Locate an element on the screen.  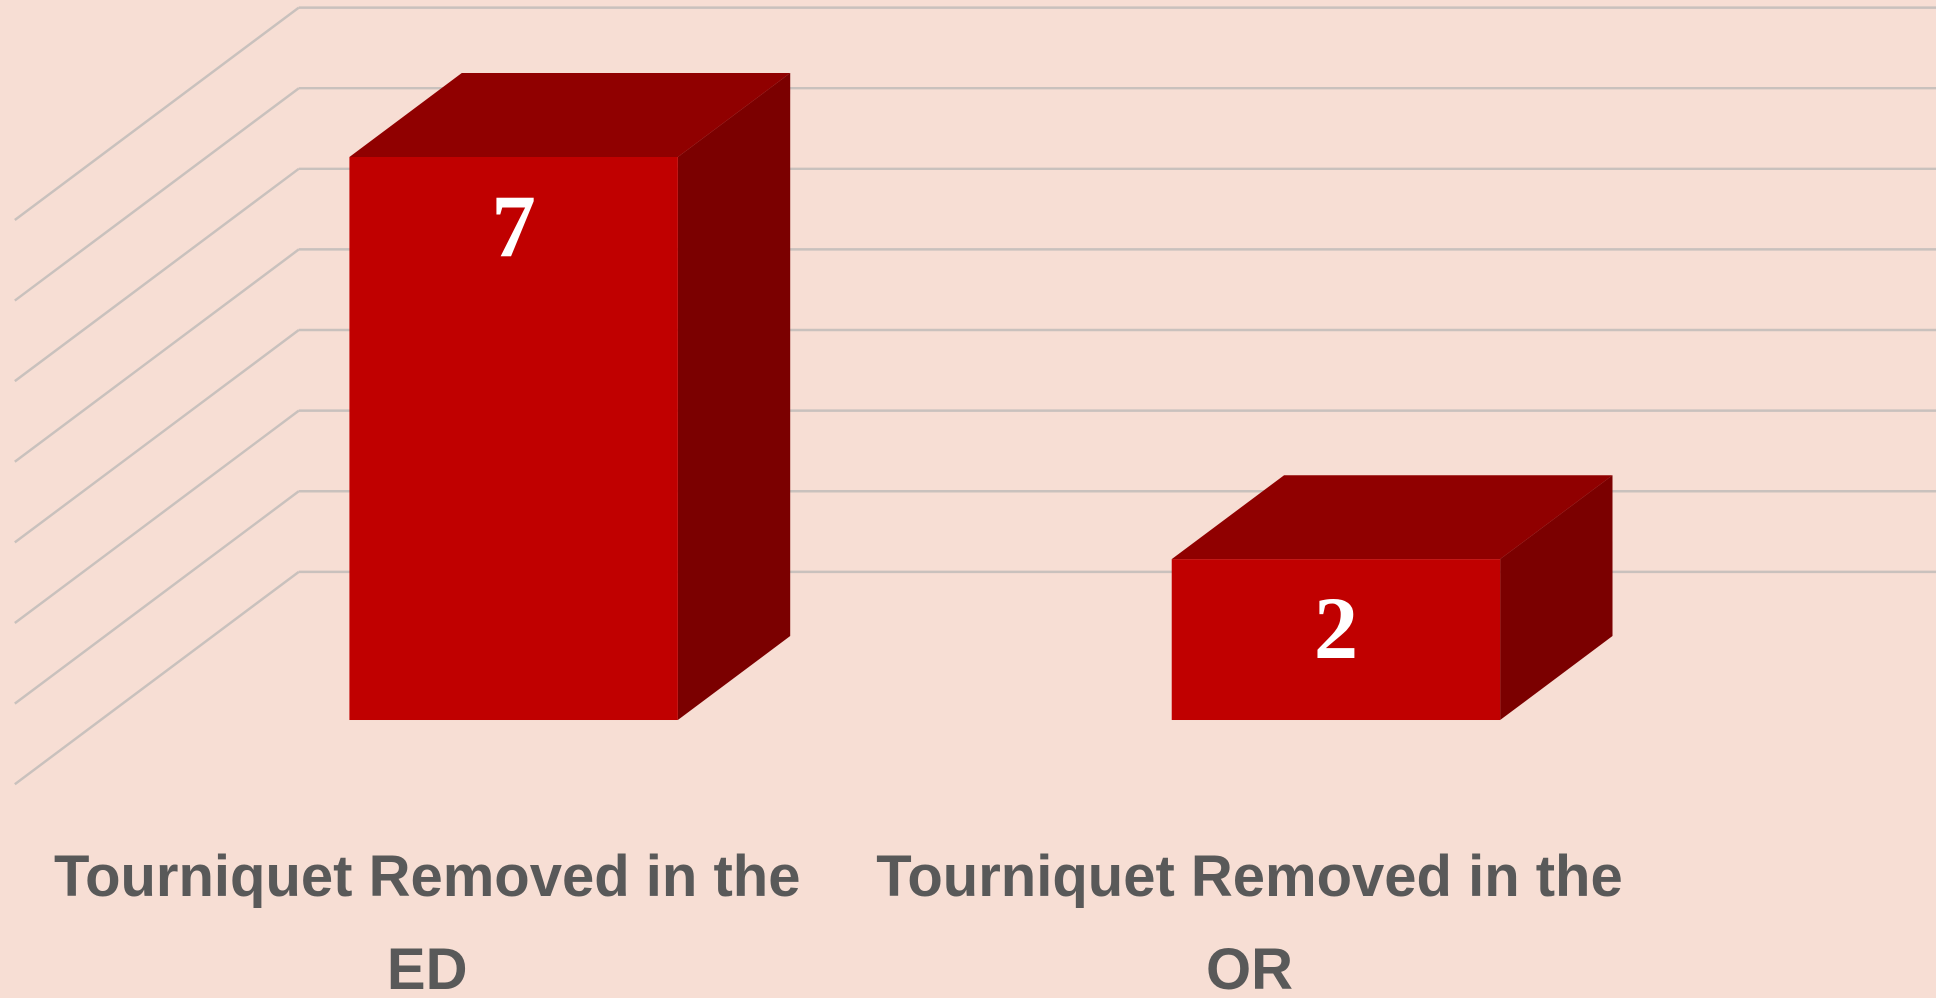
data-label: 7 is located at coordinates (513, 227).